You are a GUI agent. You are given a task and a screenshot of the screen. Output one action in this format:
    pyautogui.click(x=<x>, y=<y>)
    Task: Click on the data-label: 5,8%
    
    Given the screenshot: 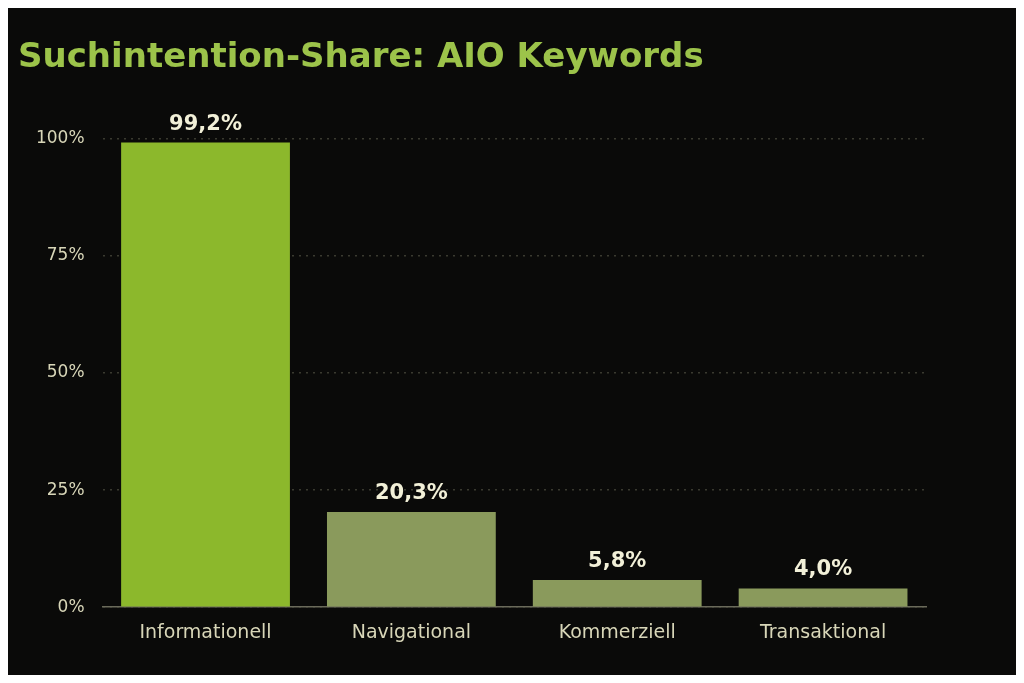 What is the action you would take?
    pyautogui.click(x=617, y=559)
    